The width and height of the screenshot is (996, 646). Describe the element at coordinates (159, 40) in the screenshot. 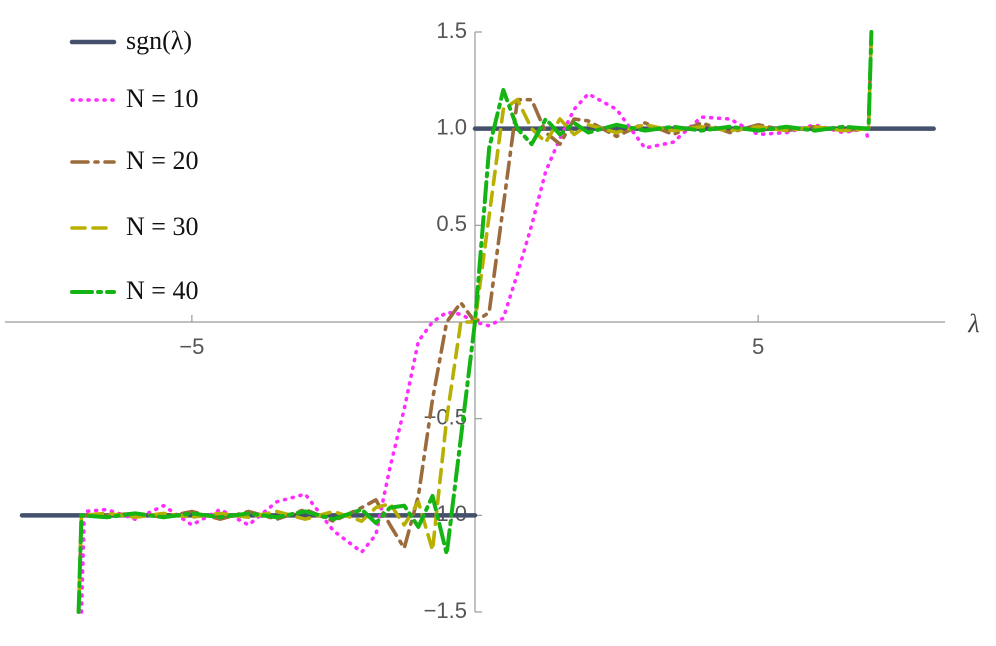

I see `legend-label: sgn(λ)` at that location.